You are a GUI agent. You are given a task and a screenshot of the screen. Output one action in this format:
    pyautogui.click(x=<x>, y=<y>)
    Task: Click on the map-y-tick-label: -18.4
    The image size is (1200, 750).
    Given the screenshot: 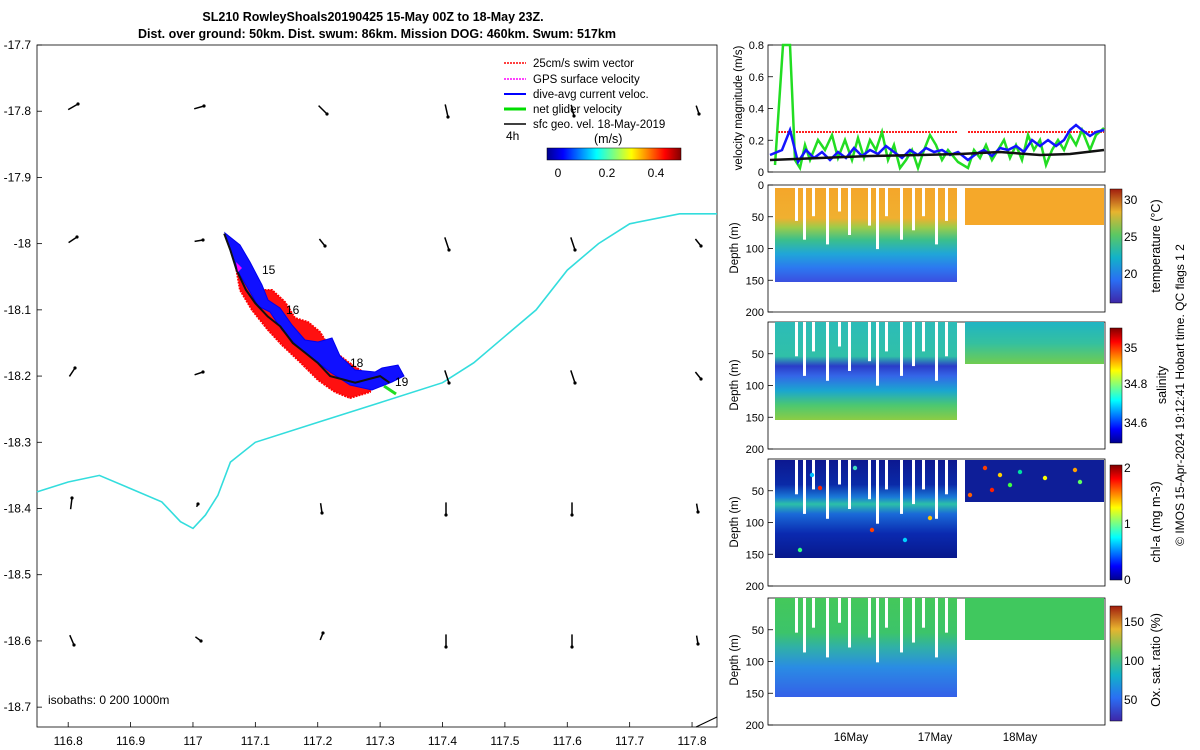 What is the action you would take?
    pyautogui.click(x=18, y=508)
    